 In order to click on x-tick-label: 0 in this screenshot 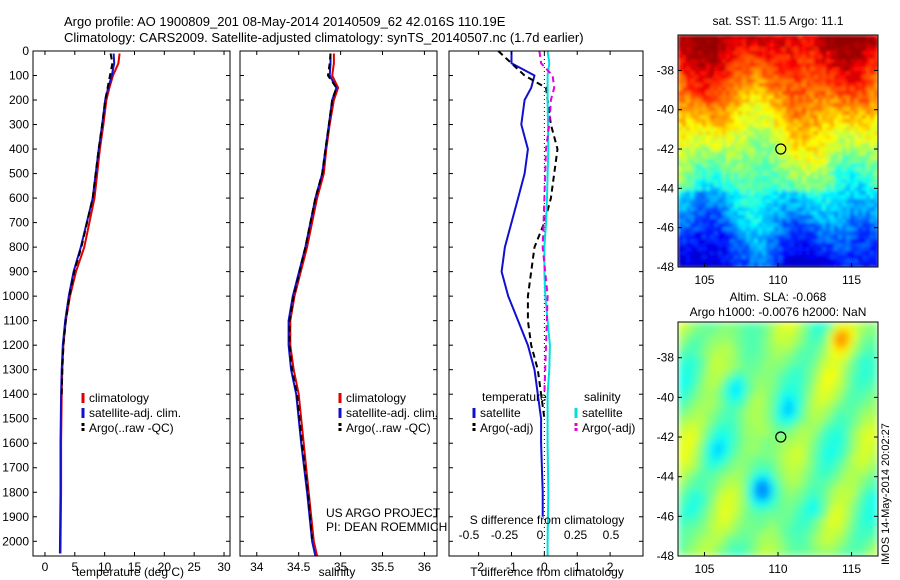, I will do `click(45, 567)`.